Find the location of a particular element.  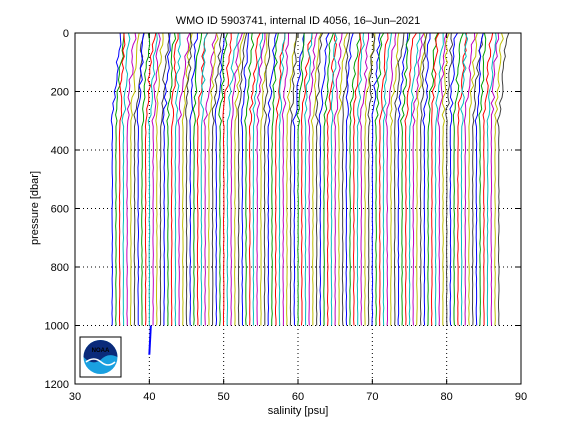

logo-upper-half is located at coordinates (100, 351).